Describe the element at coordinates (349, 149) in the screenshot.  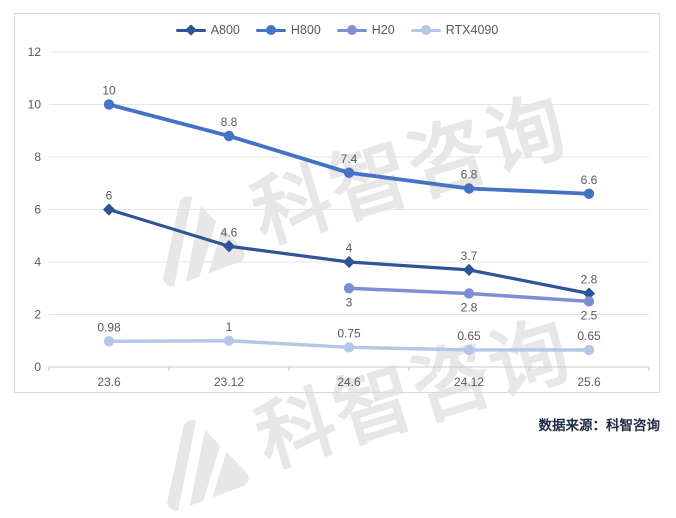
I see `series-line-h800` at that location.